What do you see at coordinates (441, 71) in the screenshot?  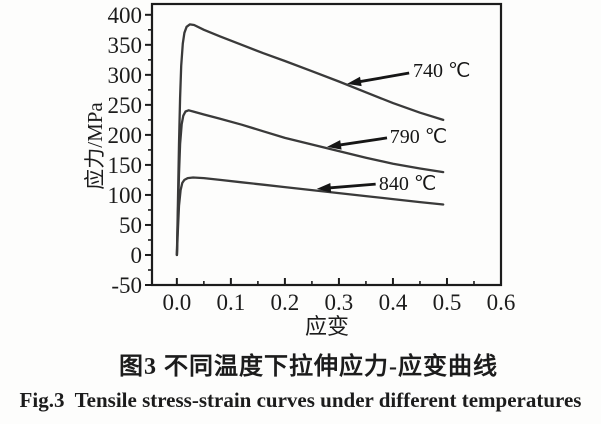 I see `annotation-label-740c: 740 ℃` at bounding box center [441, 71].